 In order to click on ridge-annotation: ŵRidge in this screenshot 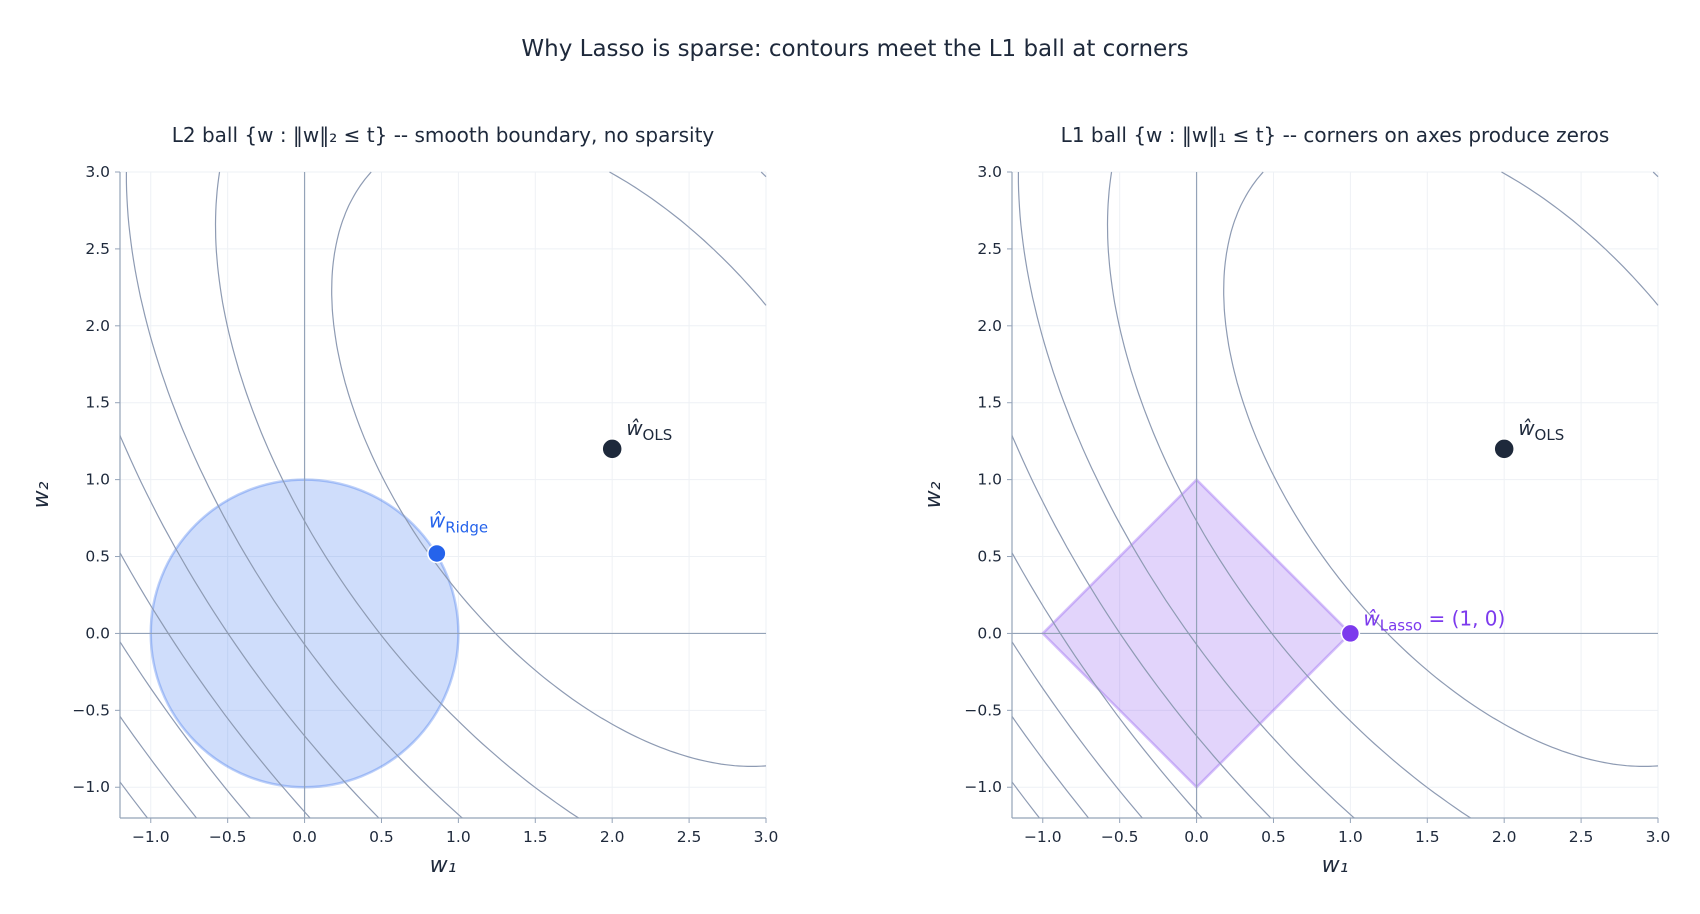, I will do `click(458, 522)`.